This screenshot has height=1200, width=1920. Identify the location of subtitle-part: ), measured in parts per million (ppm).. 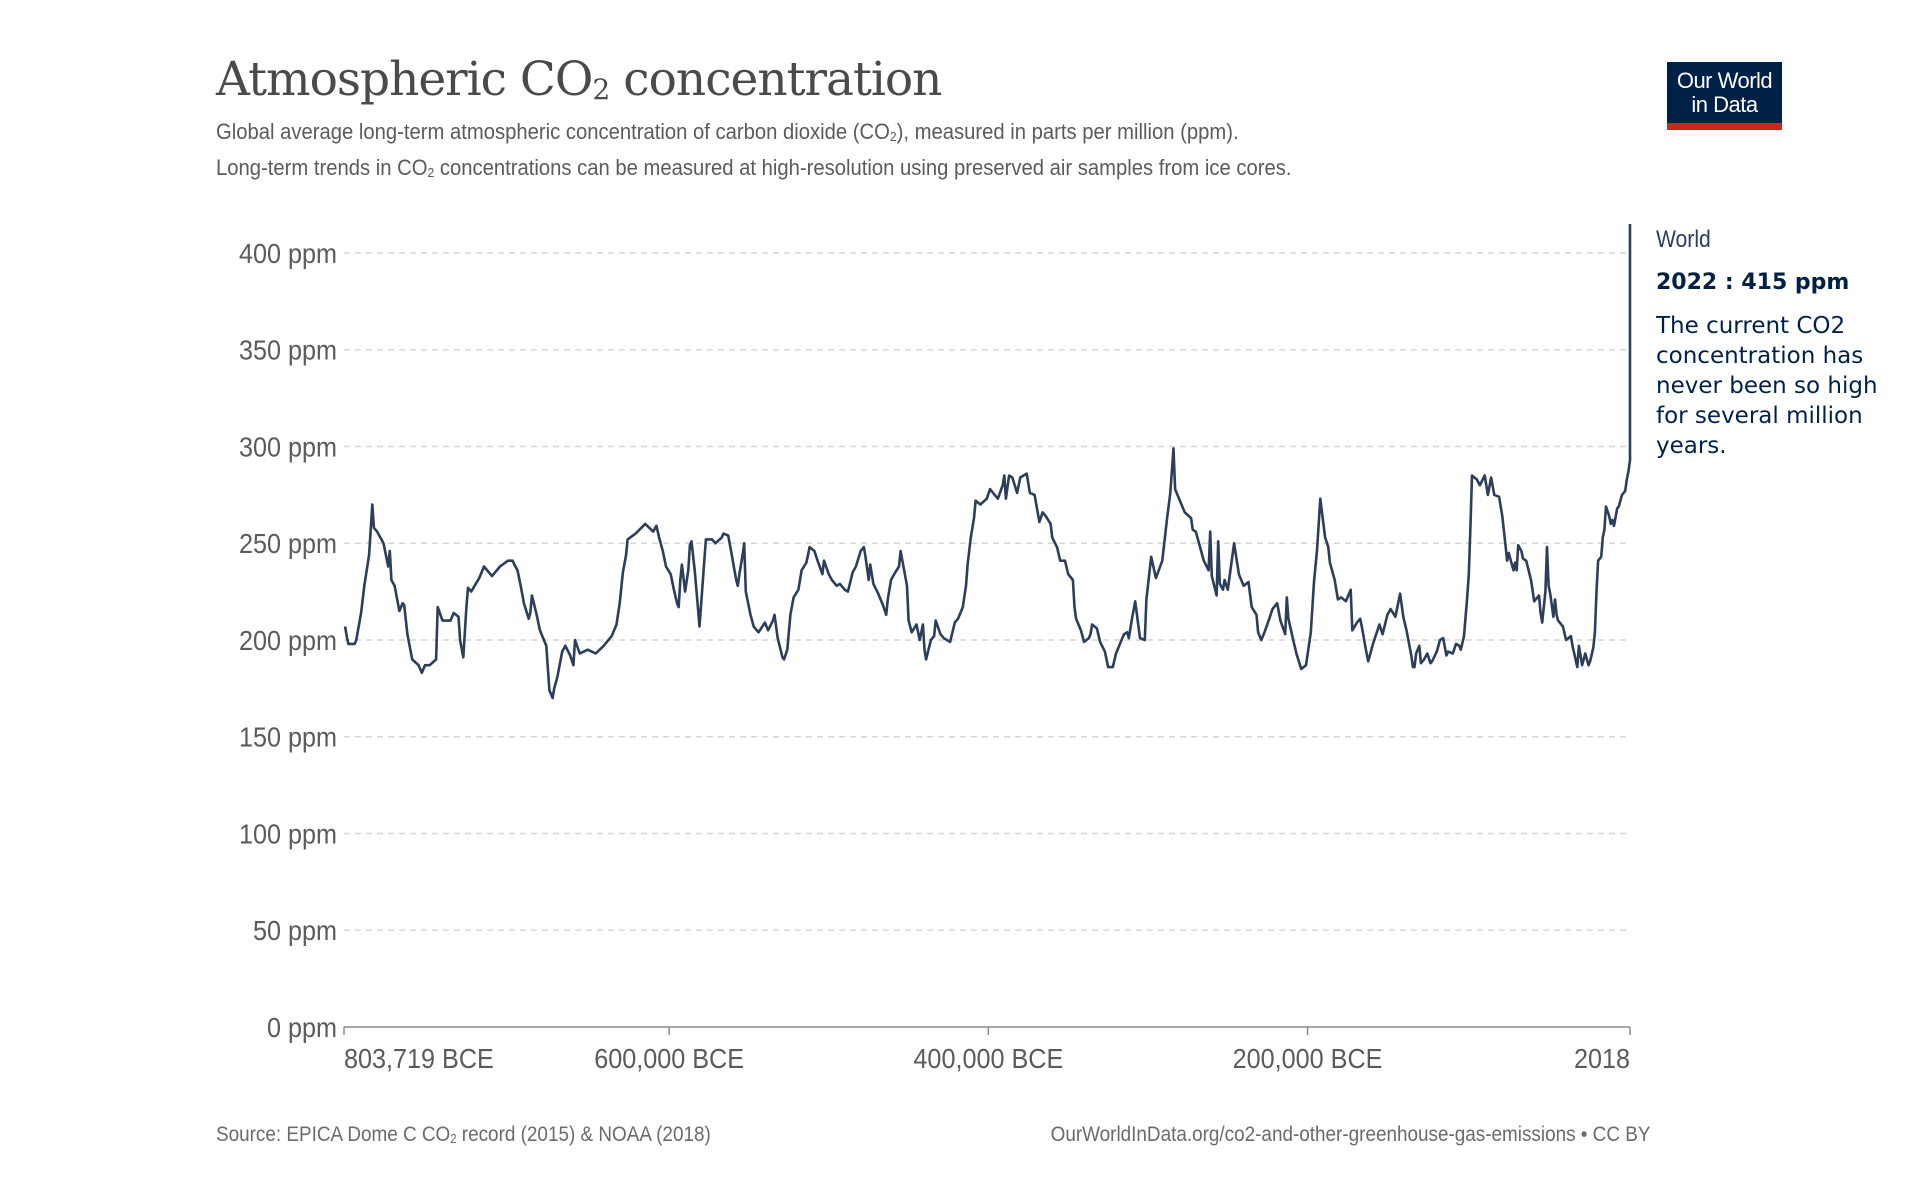
(1067, 131).